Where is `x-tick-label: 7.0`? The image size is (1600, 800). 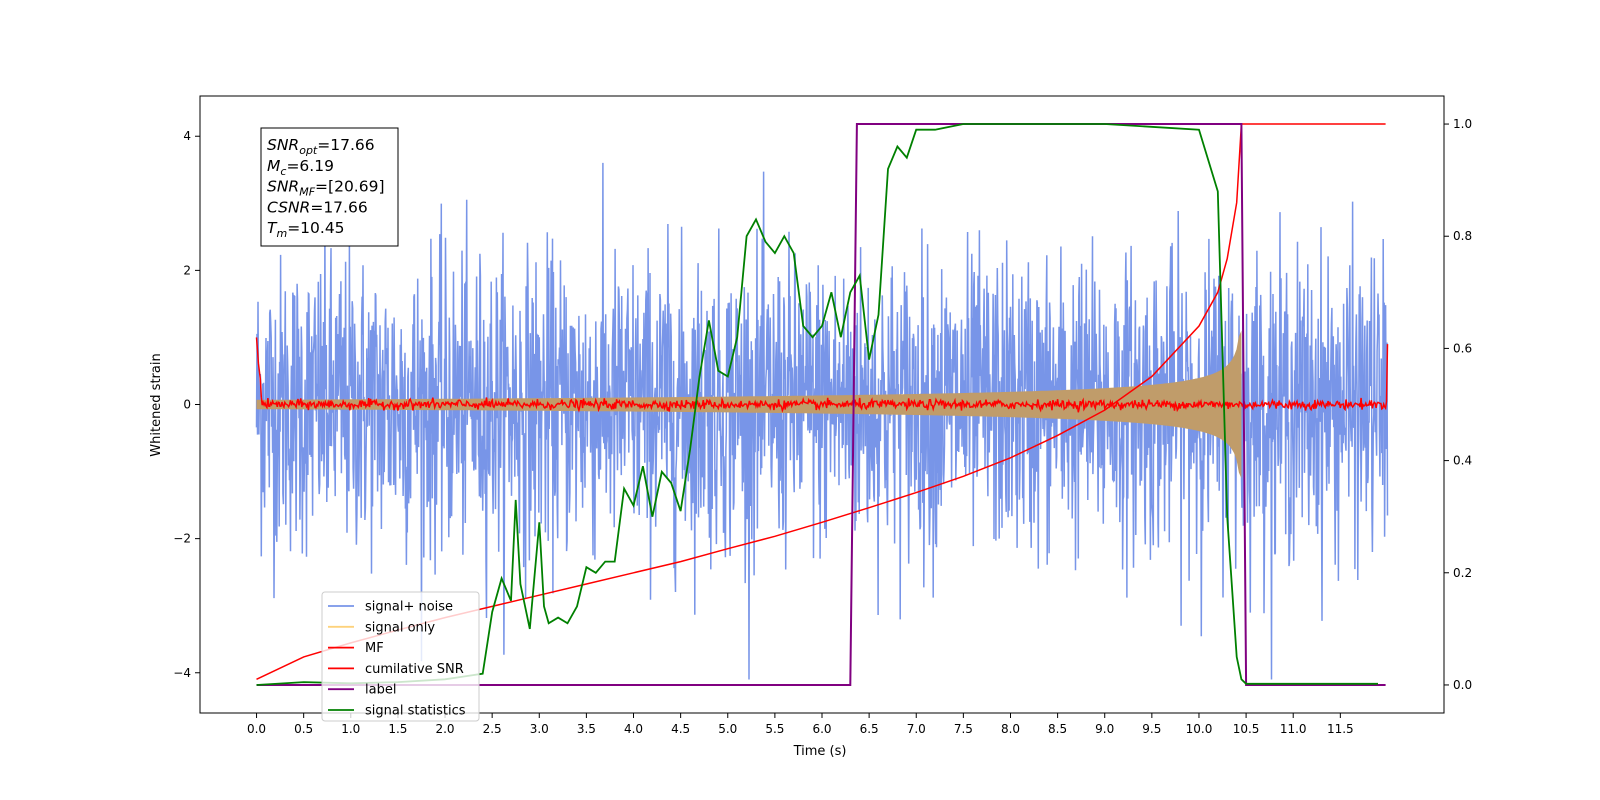 x-tick-label: 7.0 is located at coordinates (916, 729).